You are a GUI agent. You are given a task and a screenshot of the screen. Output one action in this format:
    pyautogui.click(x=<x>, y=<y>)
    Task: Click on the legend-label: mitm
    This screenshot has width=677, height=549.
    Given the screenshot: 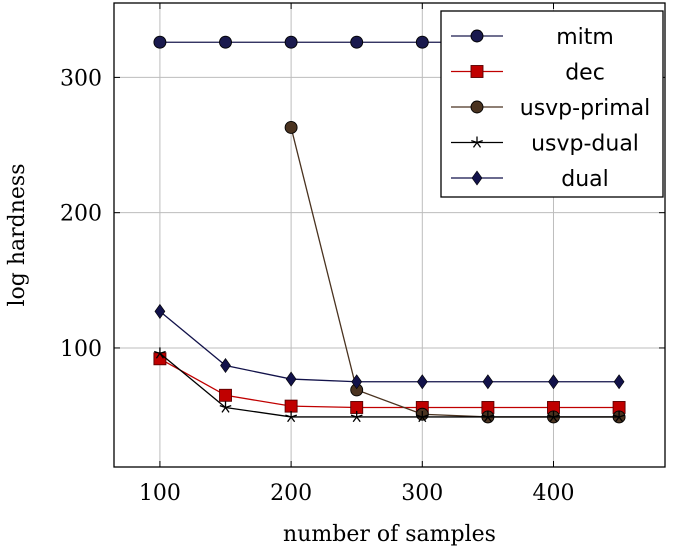 What is the action you would take?
    pyautogui.click(x=585, y=37)
    